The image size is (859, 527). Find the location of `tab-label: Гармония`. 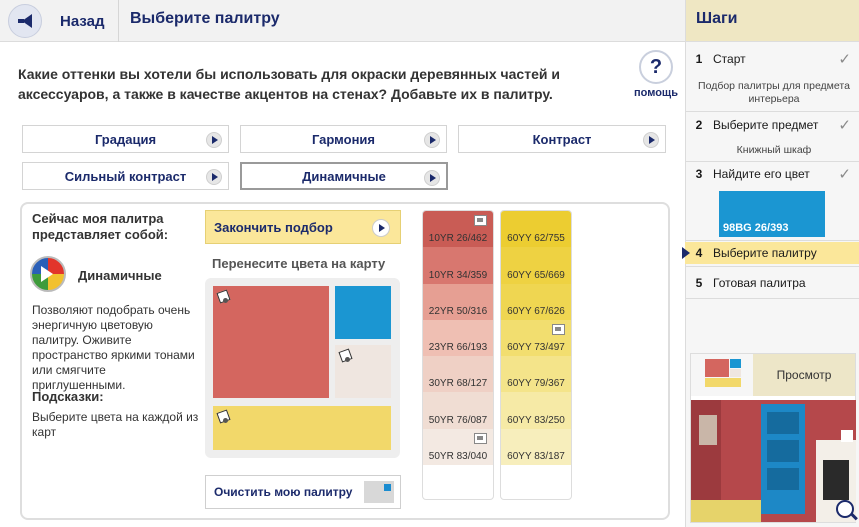

tab-label: Гармония is located at coordinates (343, 139).